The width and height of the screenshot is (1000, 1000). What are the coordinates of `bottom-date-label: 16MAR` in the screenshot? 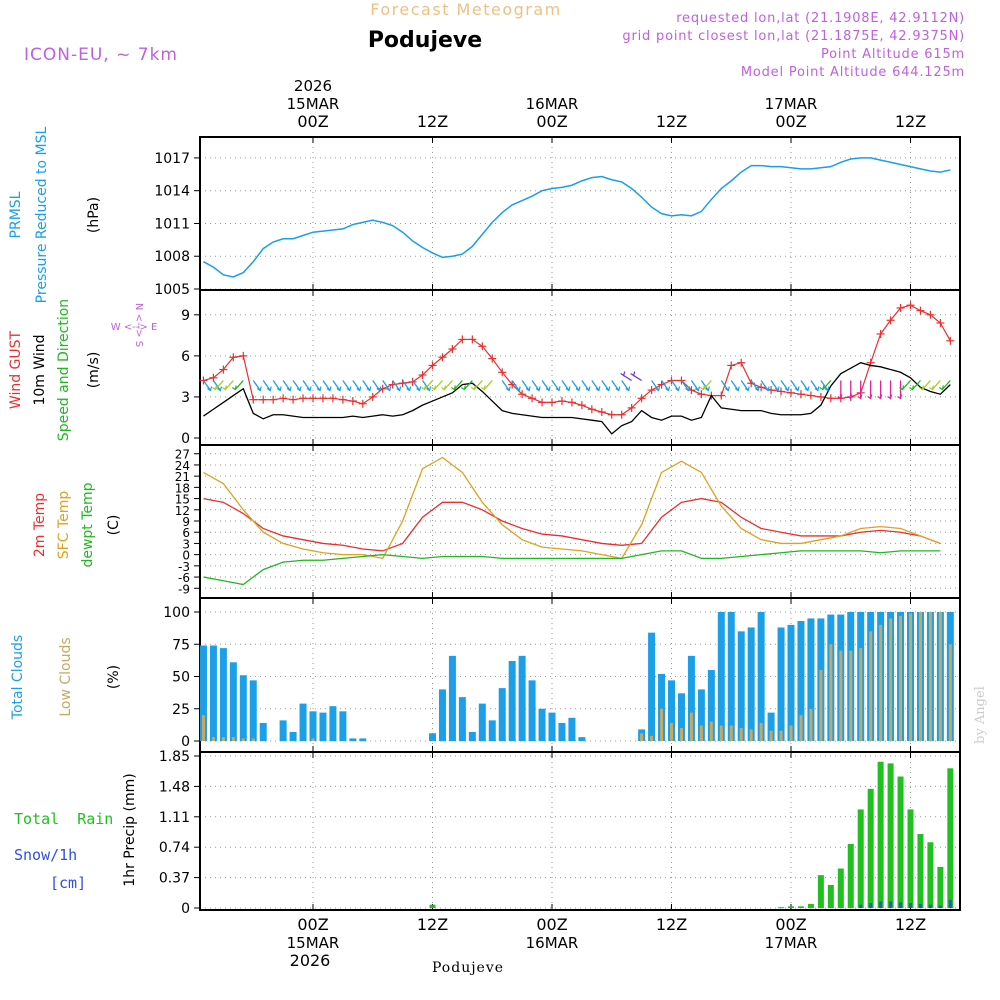 It's located at (552, 943).